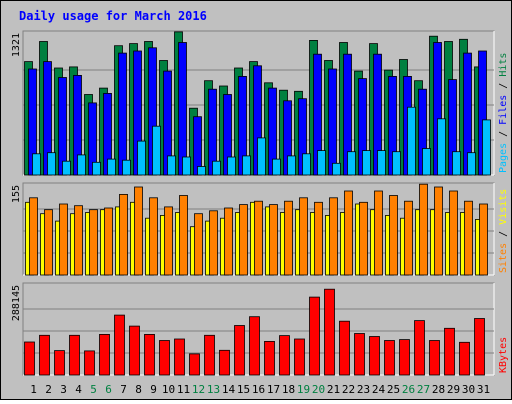  Describe the element at coordinates (288, 389) in the screenshot. I see `day-label-18: 18` at that location.